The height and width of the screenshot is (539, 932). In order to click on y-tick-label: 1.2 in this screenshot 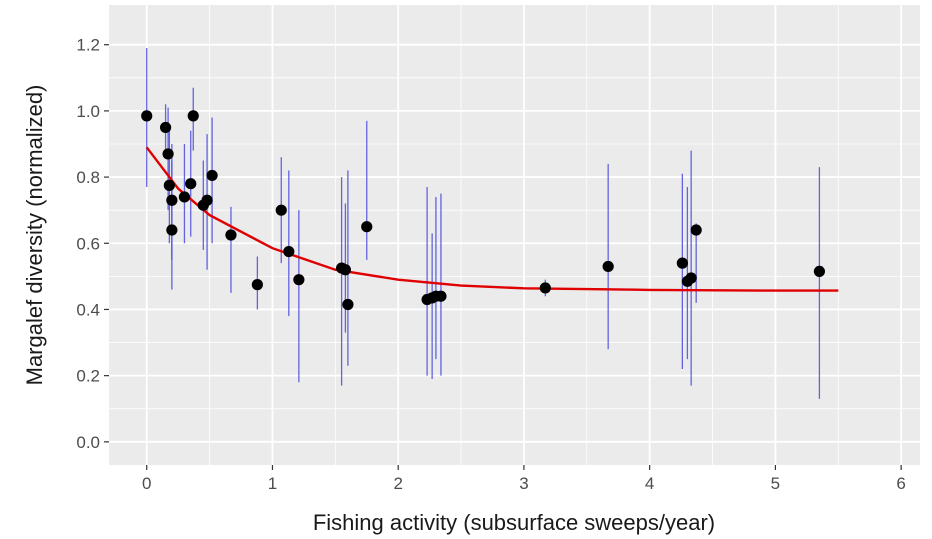, I will do `click(88, 45)`.